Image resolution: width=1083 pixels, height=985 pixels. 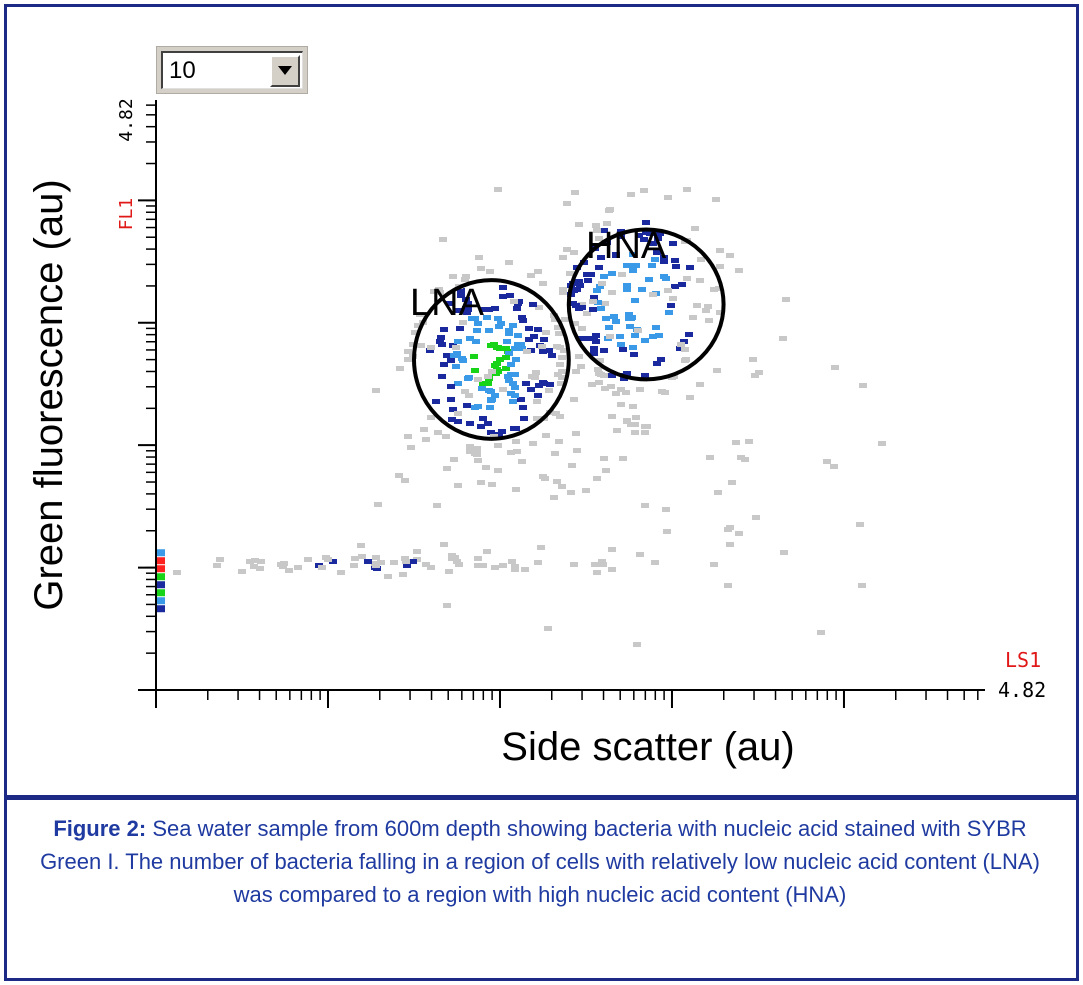 I want to click on dropdown-arrow-button, so click(x=285, y=71).